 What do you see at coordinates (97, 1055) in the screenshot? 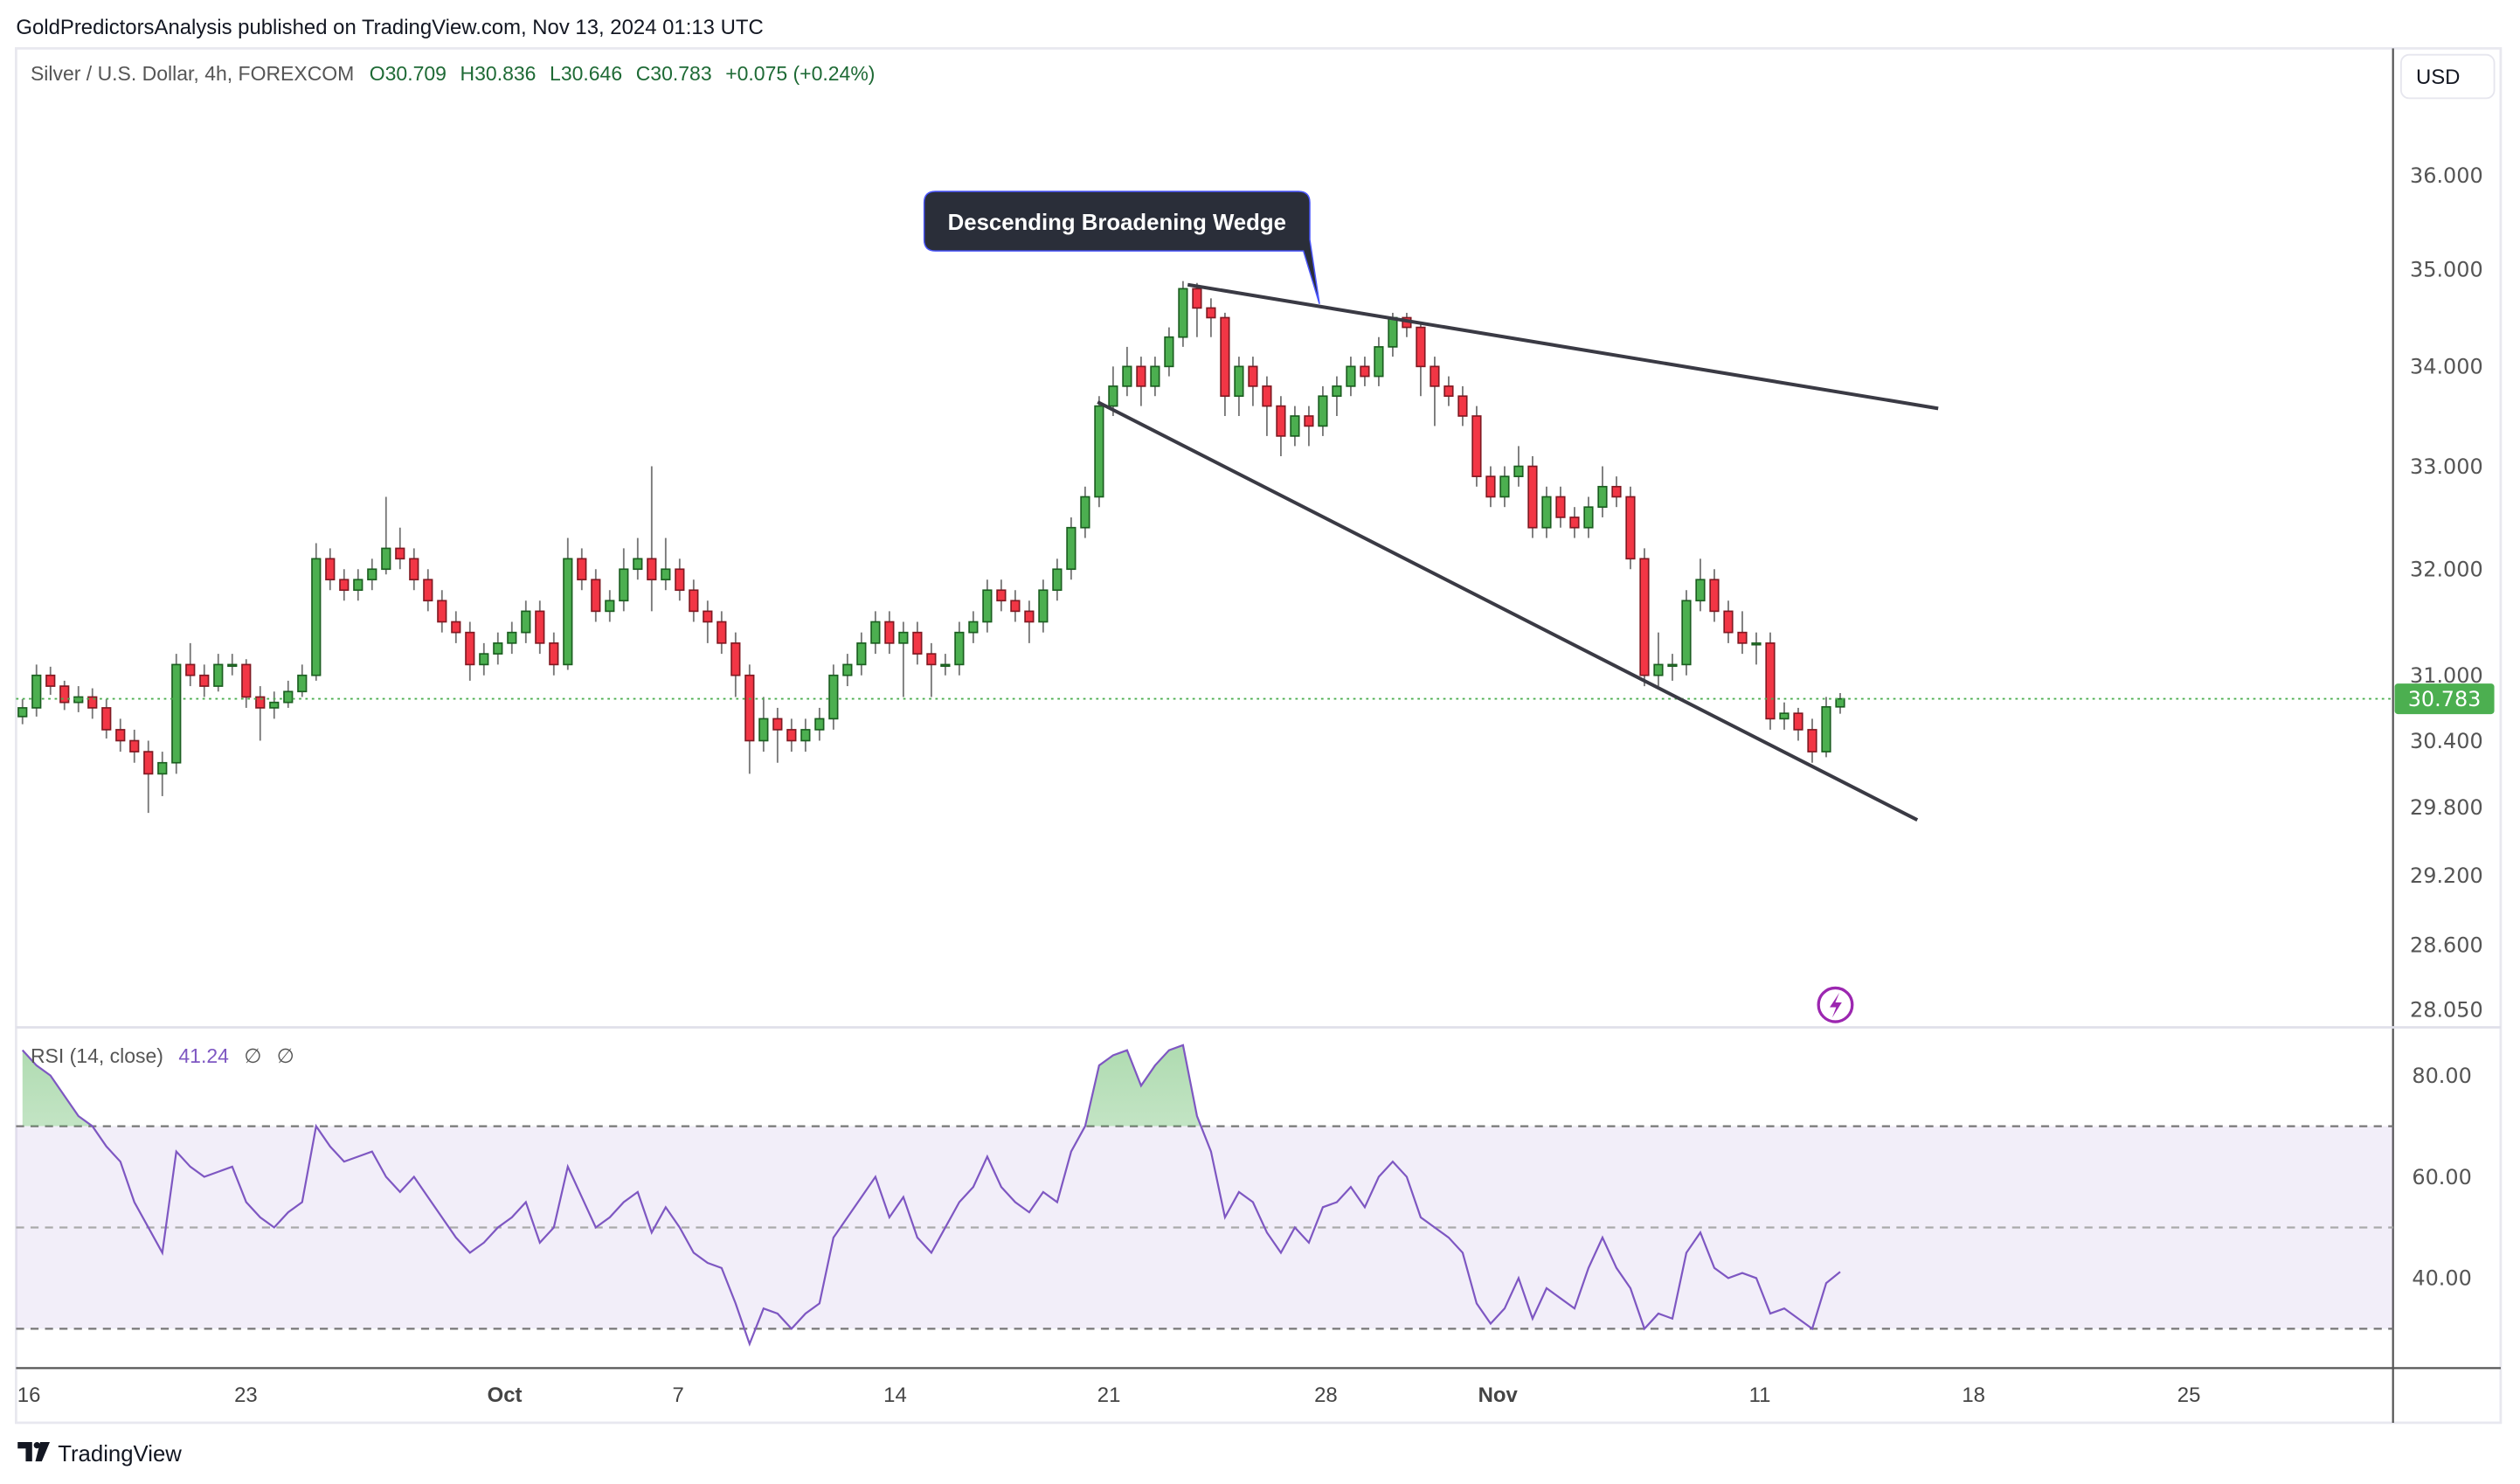
I see `rsi-name: RSI (14, close)` at bounding box center [97, 1055].